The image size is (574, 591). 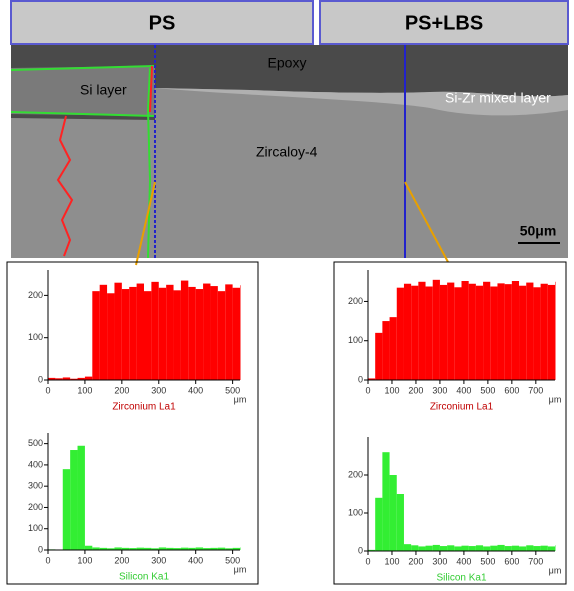 What do you see at coordinates (162, 23) in the screenshot?
I see `header-label: PS` at bounding box center [162, 23].